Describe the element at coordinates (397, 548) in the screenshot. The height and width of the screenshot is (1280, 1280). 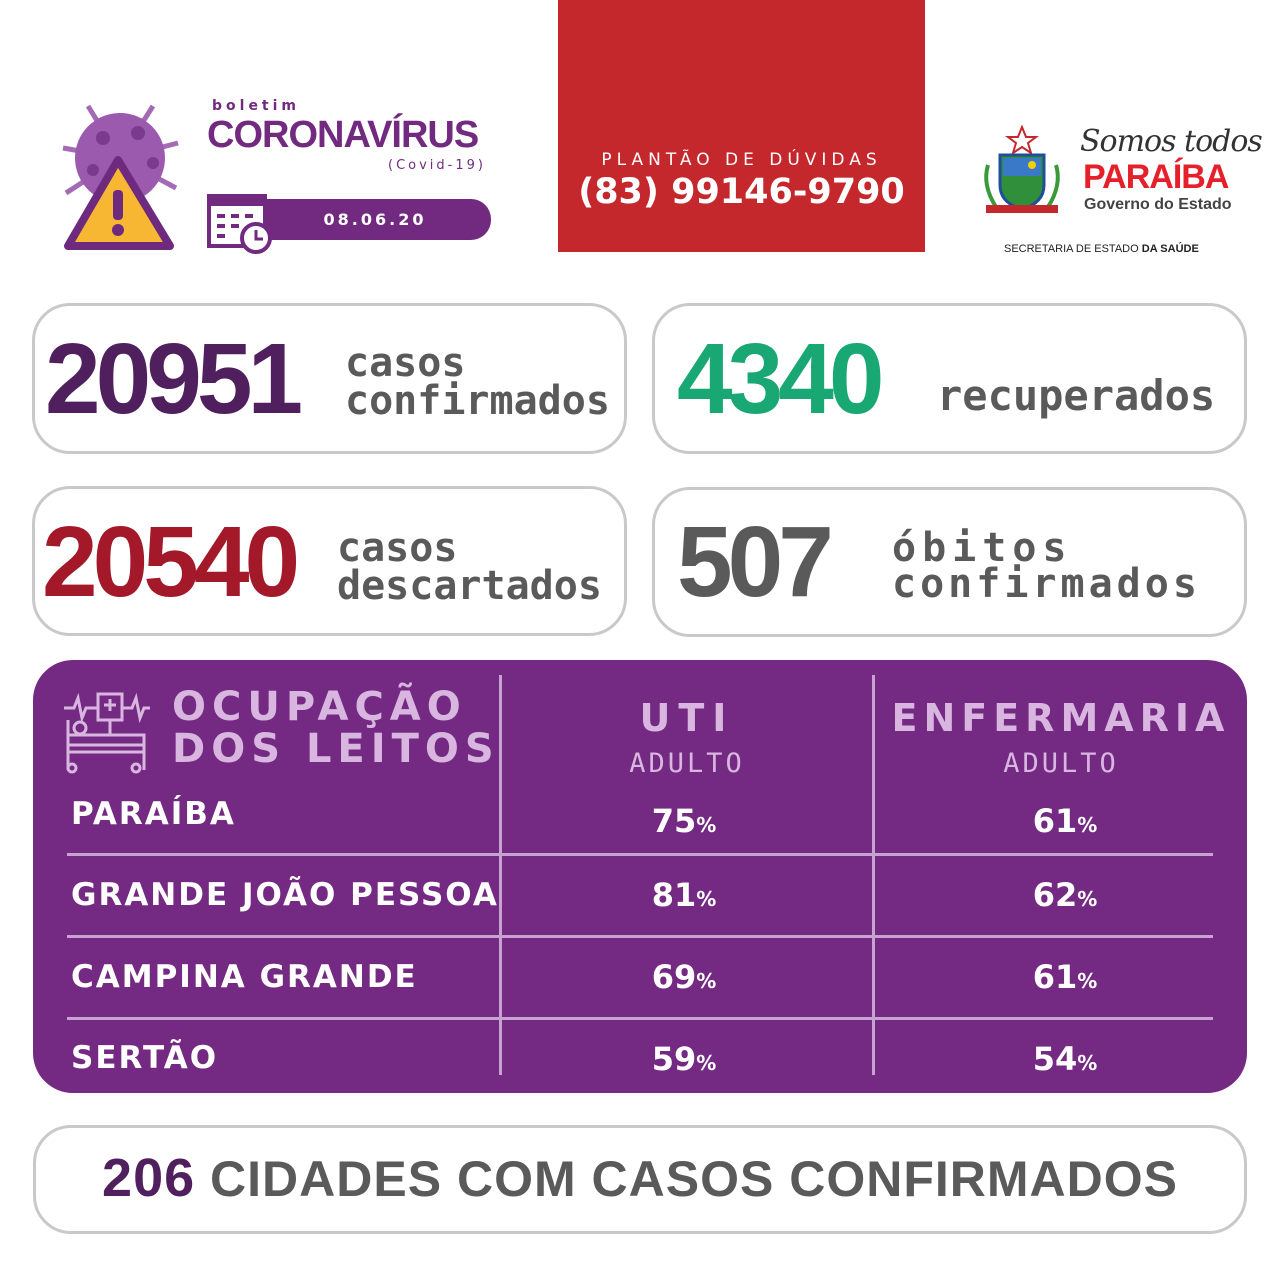
I see `discarded-label1: casos` at that location.